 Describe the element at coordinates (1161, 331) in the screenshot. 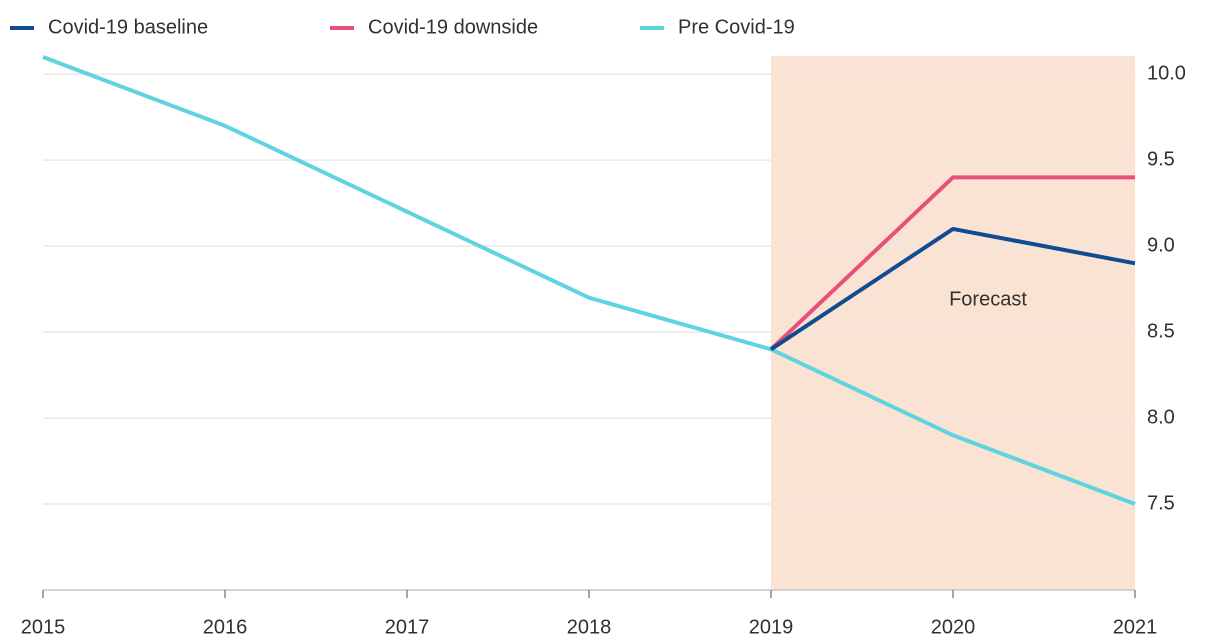

I see `y-tick-label: 8.5` at that location.